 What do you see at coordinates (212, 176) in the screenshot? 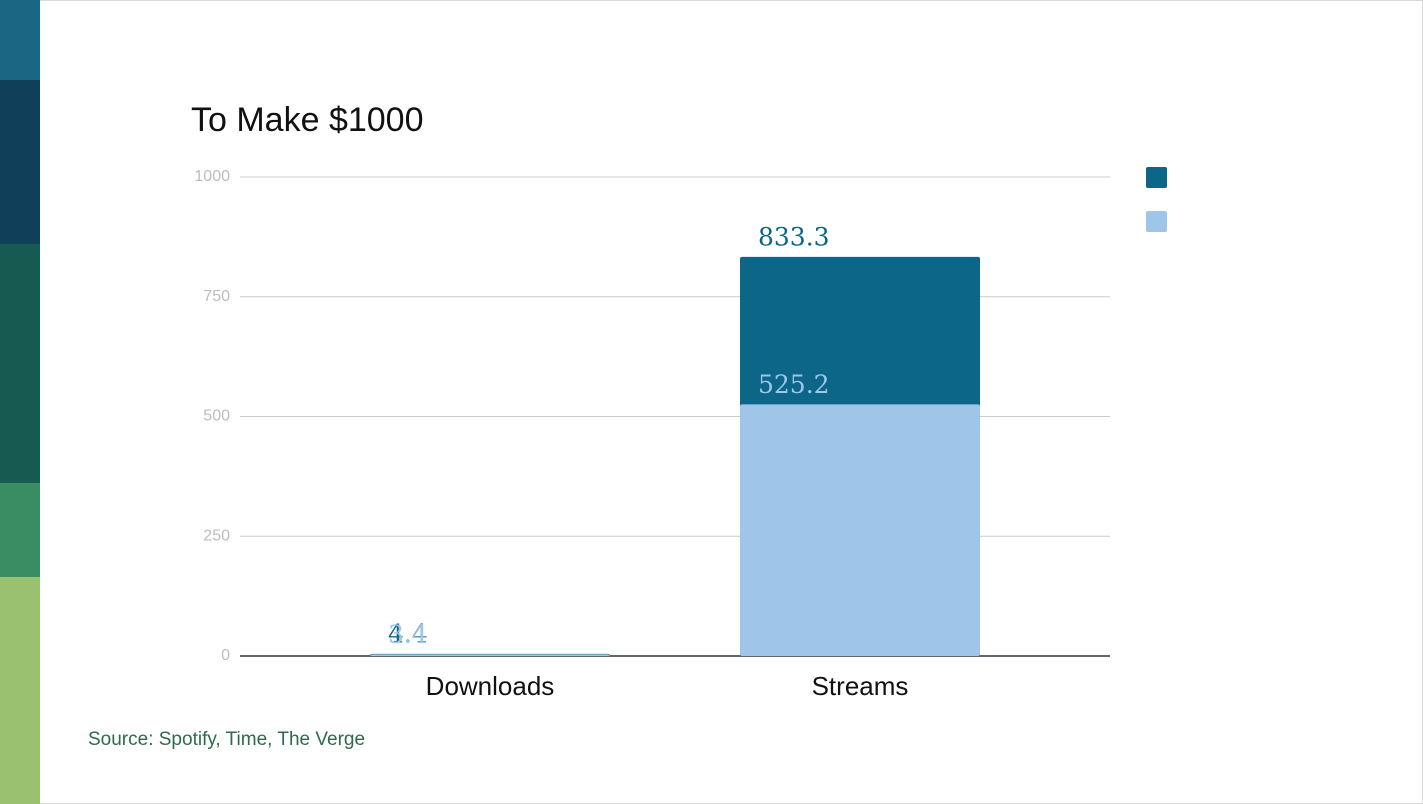
I see `y-tick-label: 1000` at bounding box center [212, 176].